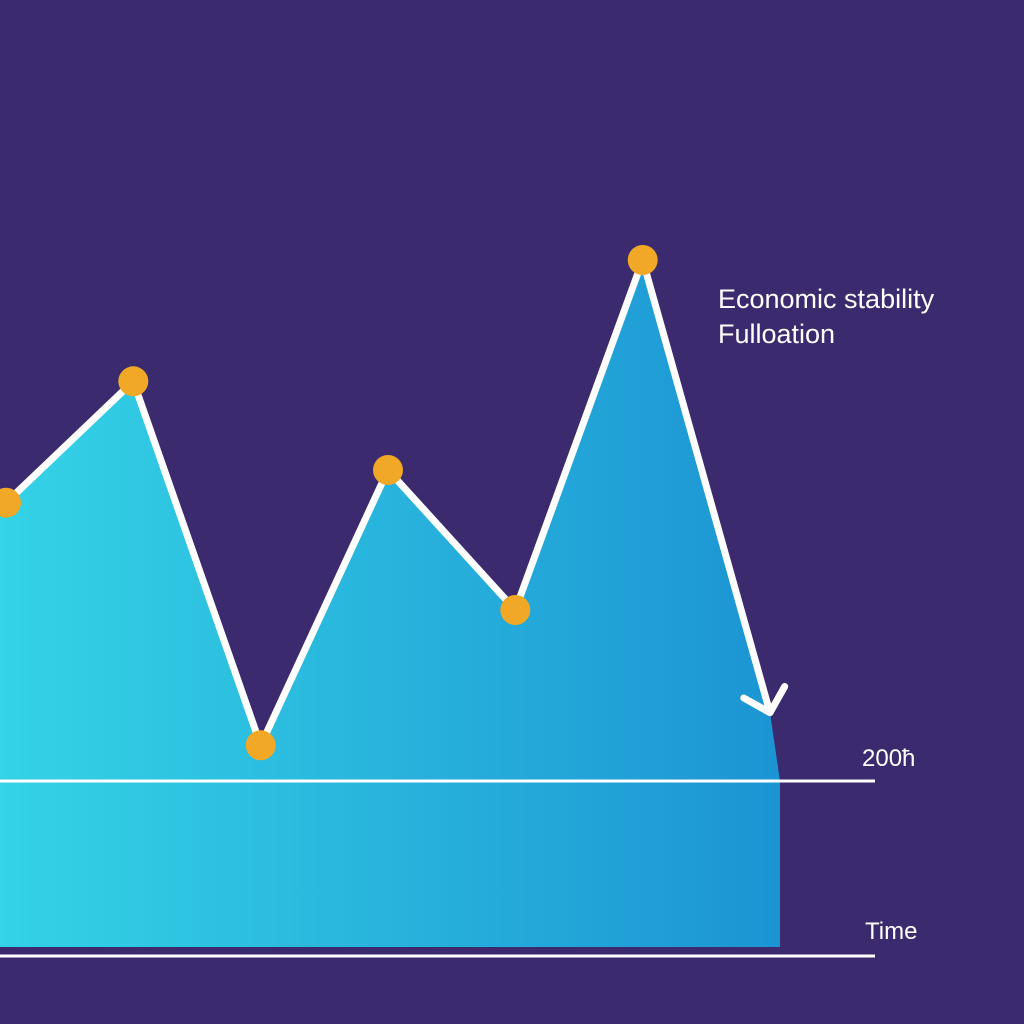 The height and width of the screenshot is (1024, 1024). Describe the element at coordinates (764, 700) in the screenshot. I see `series-end-arrow` at that location.